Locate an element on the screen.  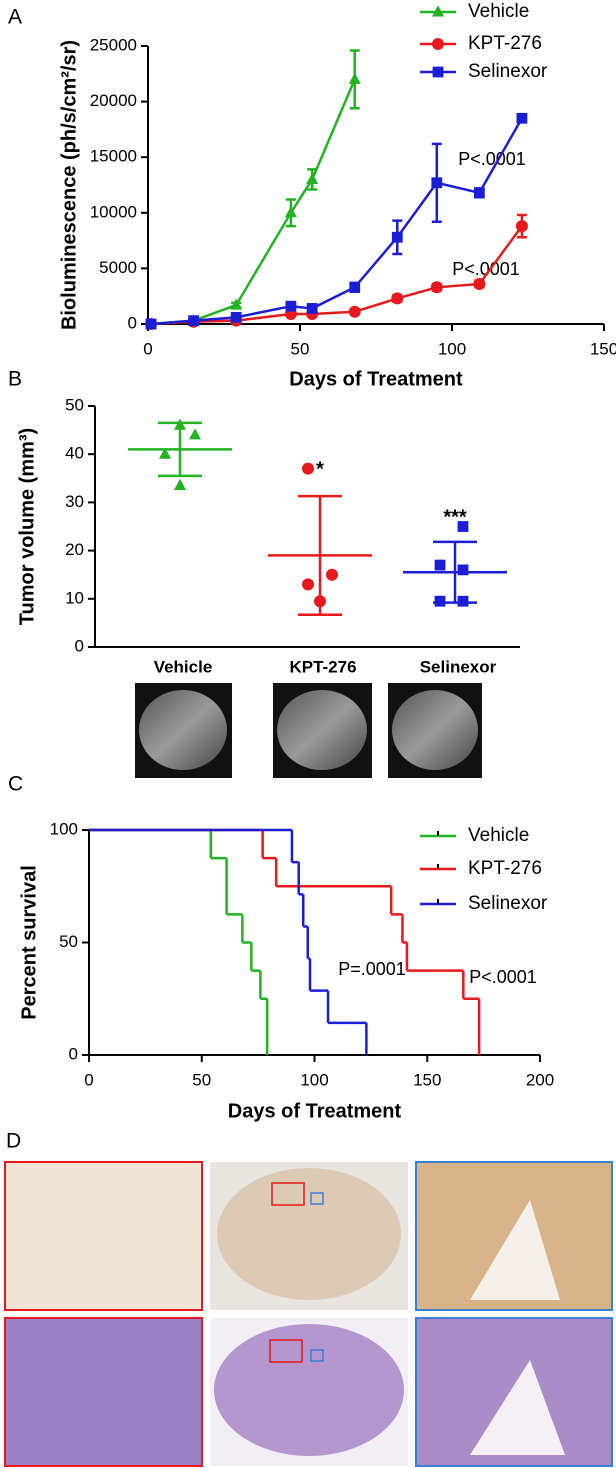
y-tick-label: 5000 is located at coordinates (118, 267).